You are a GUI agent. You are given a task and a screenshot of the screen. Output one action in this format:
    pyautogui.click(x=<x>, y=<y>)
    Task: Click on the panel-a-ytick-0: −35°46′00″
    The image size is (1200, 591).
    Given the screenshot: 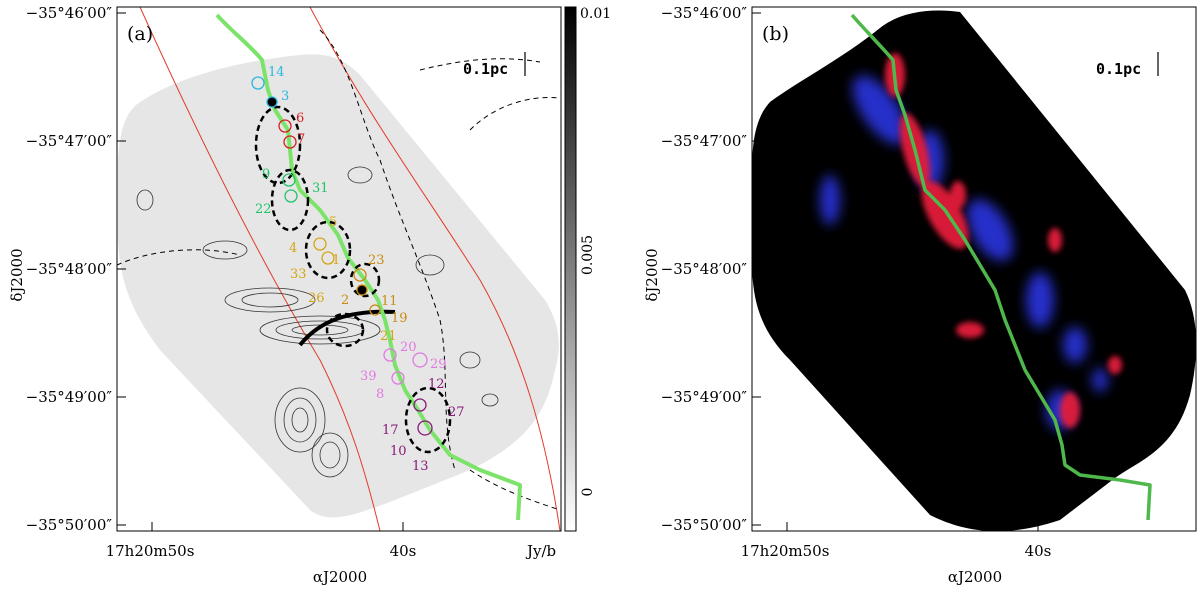 What is the action you would take?
    pyautogui.click(x=69, y=13)
    